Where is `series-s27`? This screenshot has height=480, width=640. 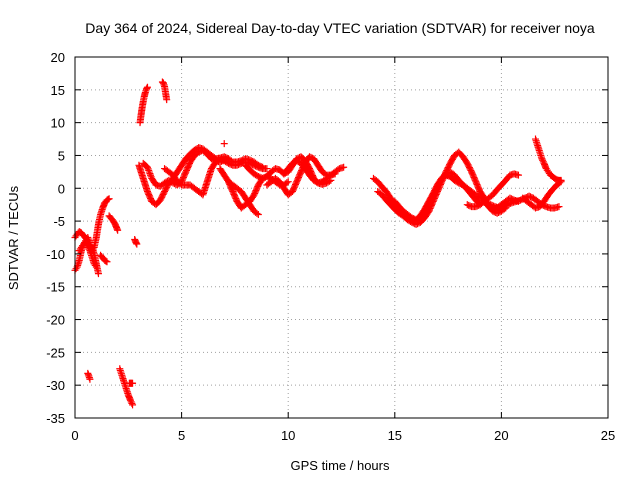
series-s27 is located at coordinates (542, 195).